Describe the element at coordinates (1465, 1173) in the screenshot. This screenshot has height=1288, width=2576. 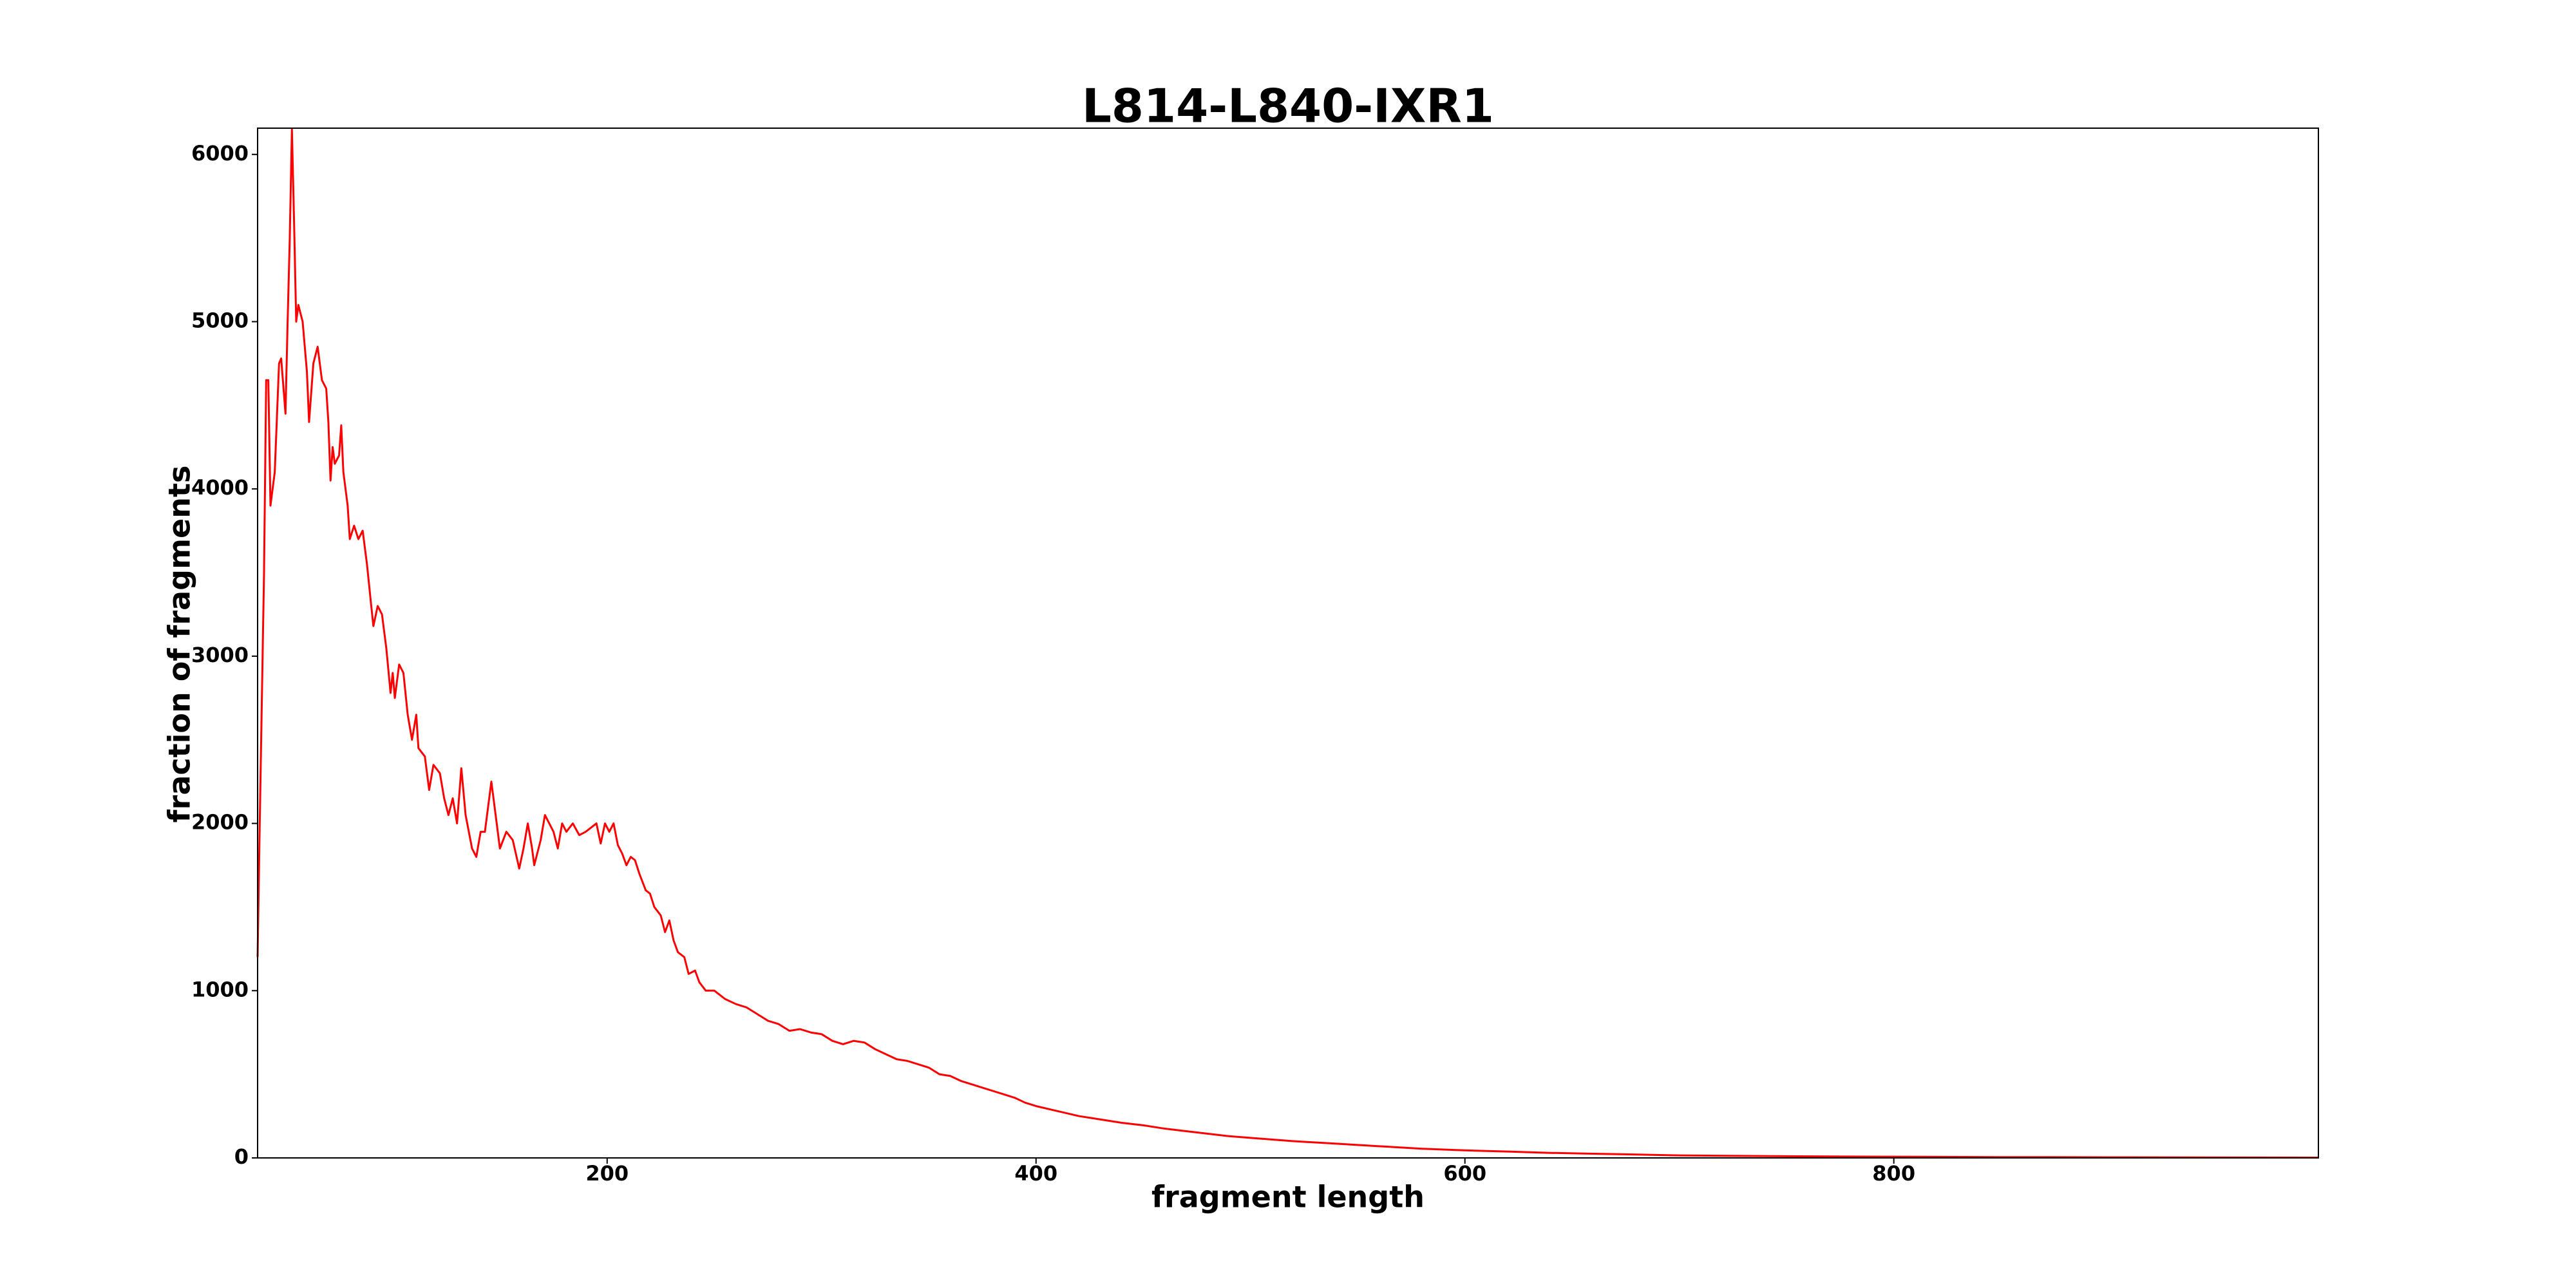
I see `x-tick-label: 600` at that location.